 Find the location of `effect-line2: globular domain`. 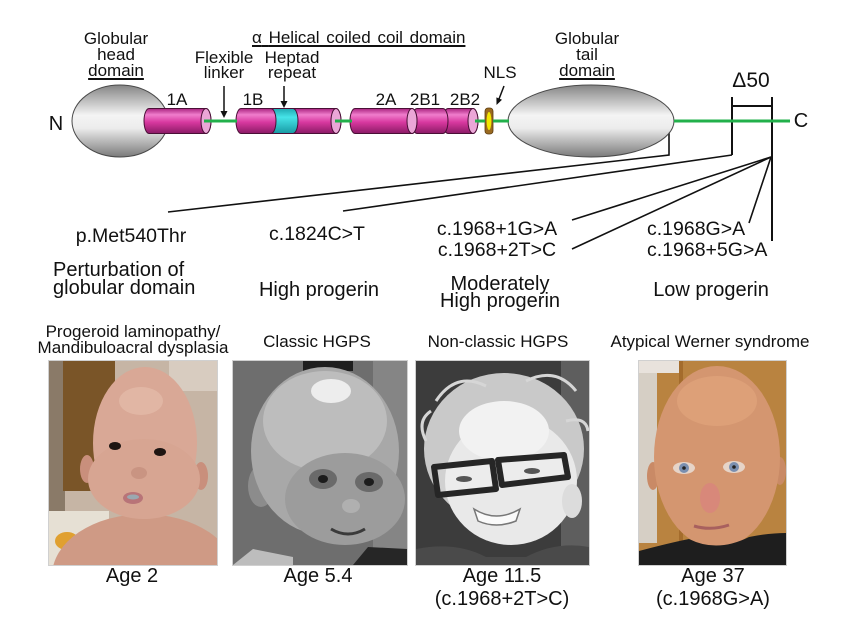

effect-line2: globular domain is located at coordinates (124, 288).